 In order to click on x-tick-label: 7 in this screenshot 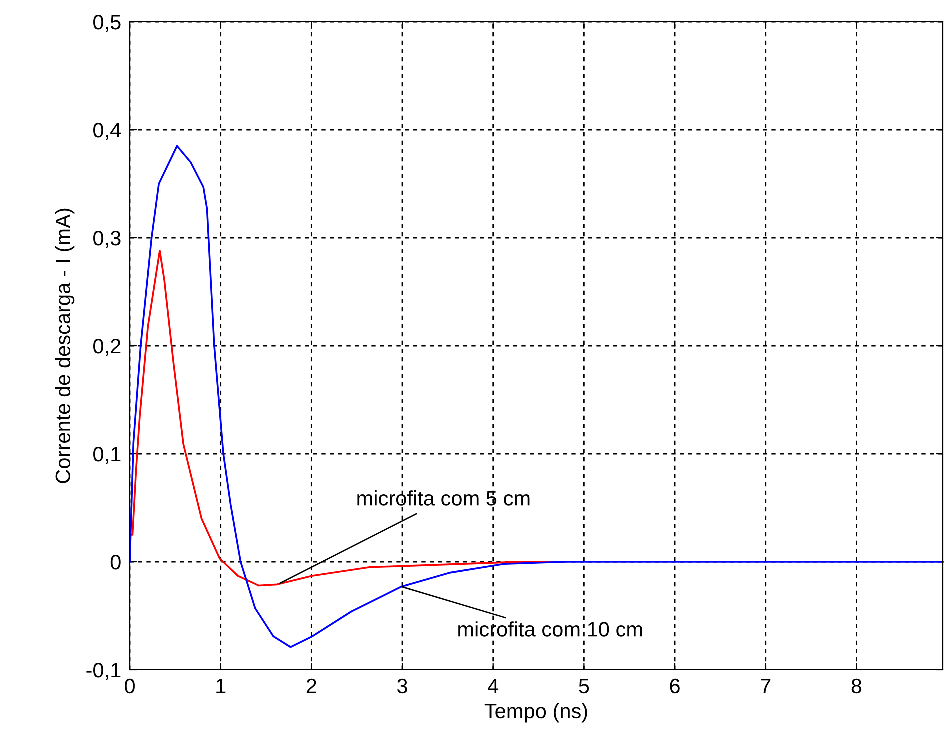, I will do `click(766, 686)`.